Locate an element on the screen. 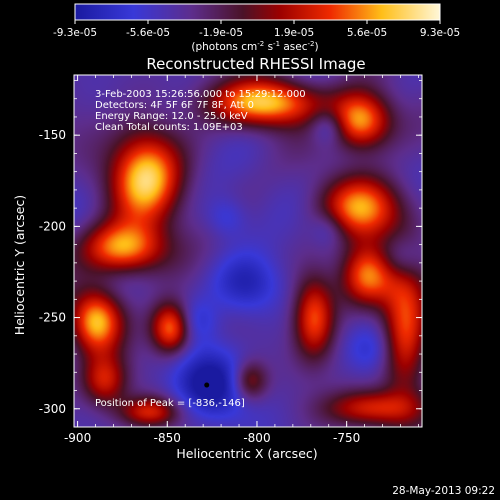 This screenshot has width=500, height=500. colorbar-tick-label: -1.9e-05 is located at coordinates (221, 33).